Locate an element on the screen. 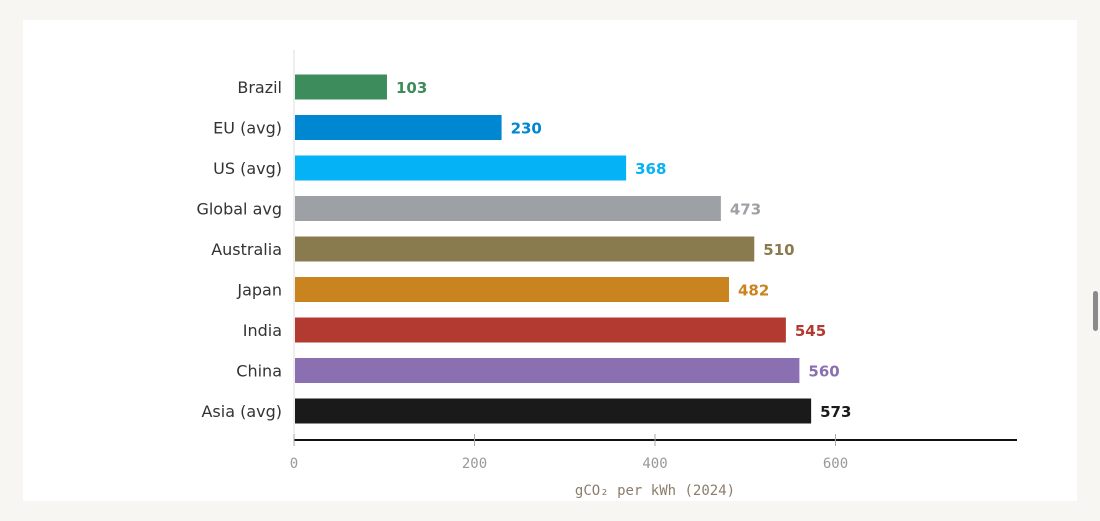 The height and width of the screenshot is (521, 1100). value-label: 560 is located at coordinates (823, 372).